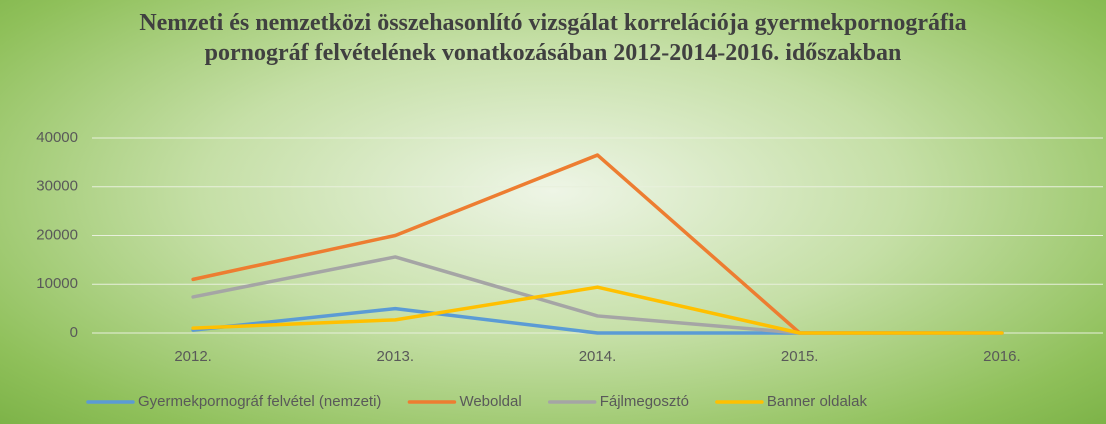 The image size is (1106, 424). Describe the element at coordinates (57, 234) in the screenshot. I see `y-tick-label: 20000` at that location.